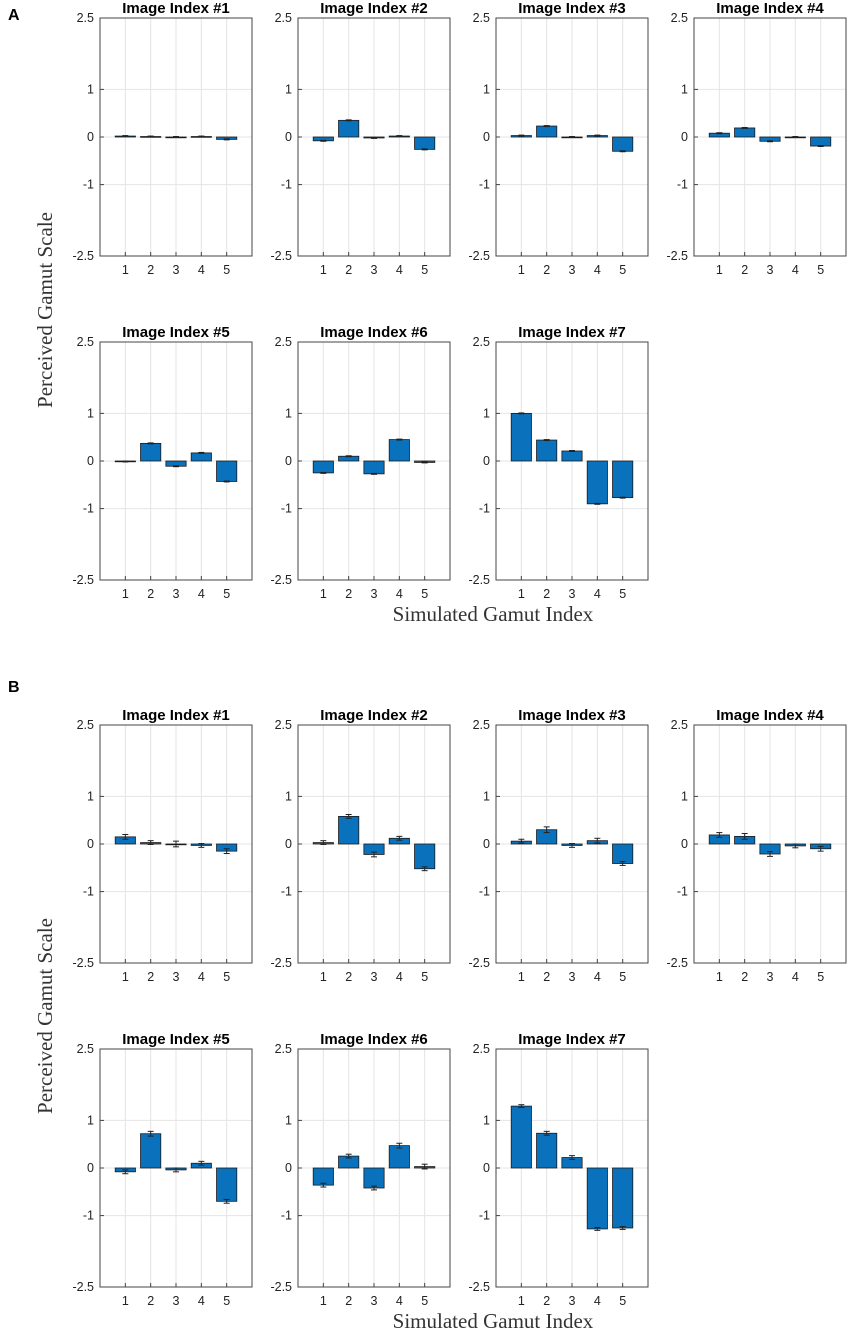  Describe the element at coordinates (360, 845) in the screenshot. I see `subplot-b-2: -2.5 -1 0 1 2.5 1 2 3 4 5 Image Index #2` at that location.